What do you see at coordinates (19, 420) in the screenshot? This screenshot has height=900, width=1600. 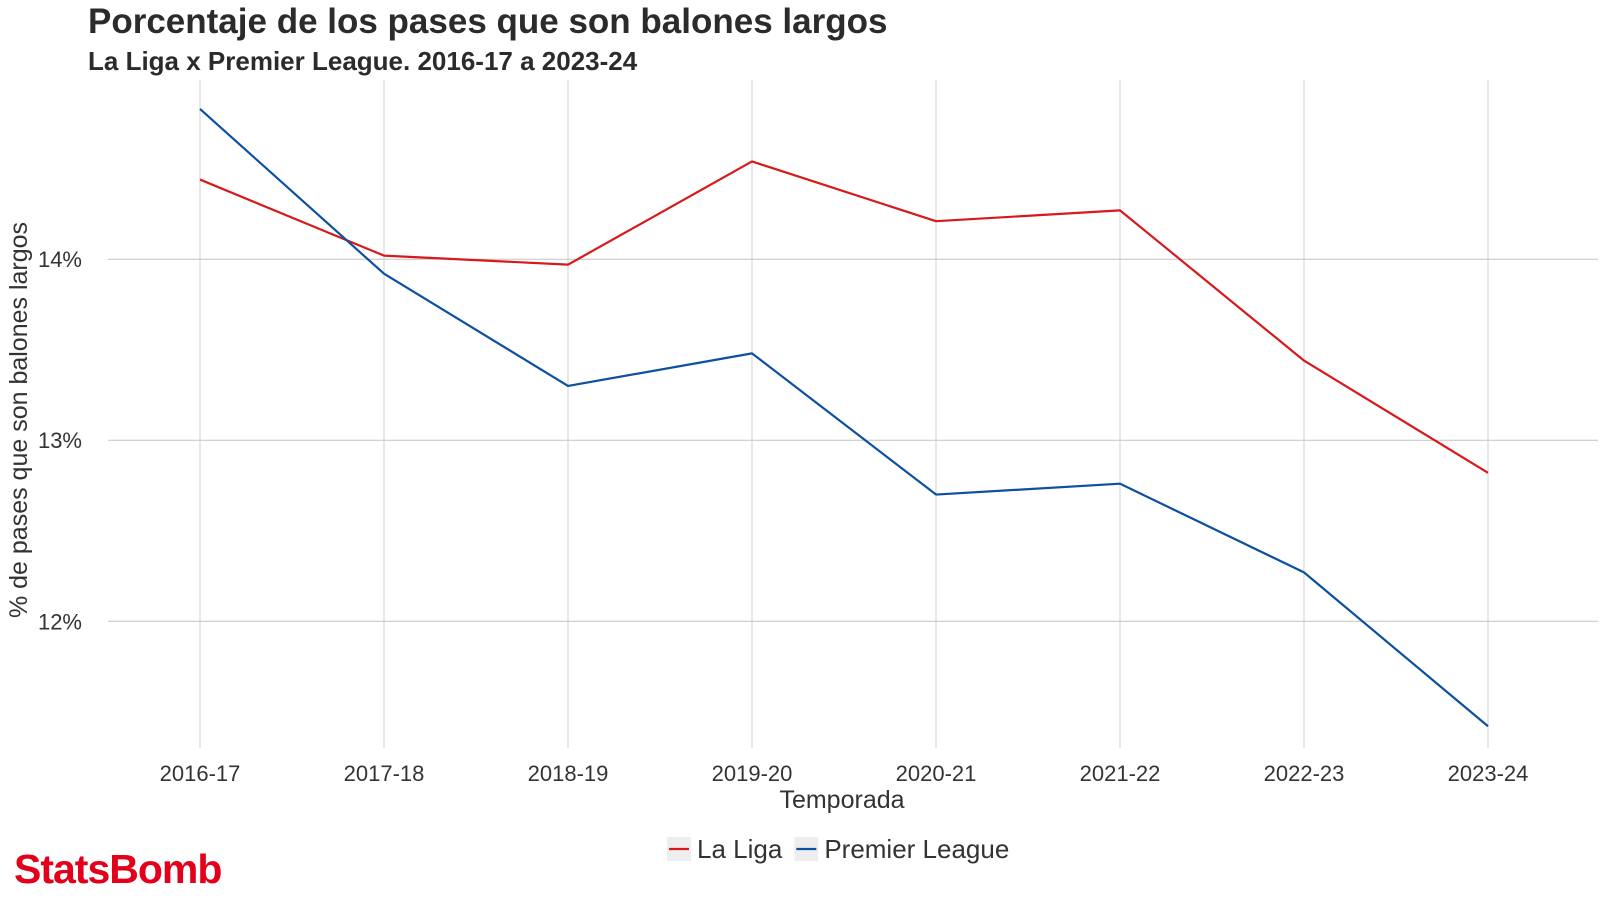 I see `y-axis-title: % de pases que son balones largos` at bounding box center [19, 420].